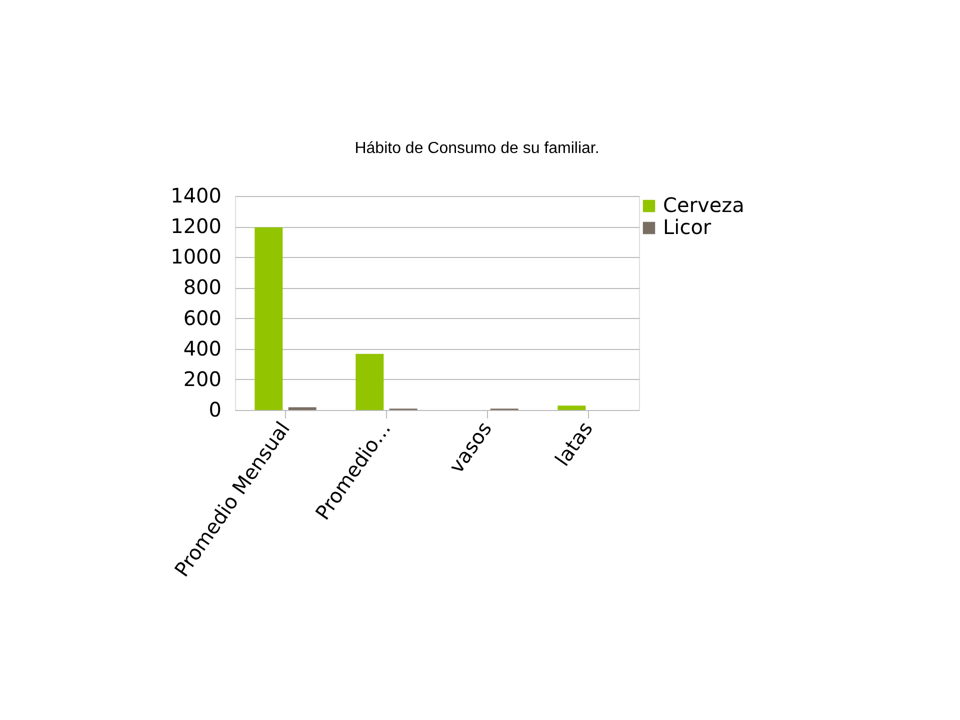 This screenshot has height=720, width=960. What do you see at coordinates (202, 348) in the screenshot?
I see `y-tick-label: 400` at bounding box center [202, 348].